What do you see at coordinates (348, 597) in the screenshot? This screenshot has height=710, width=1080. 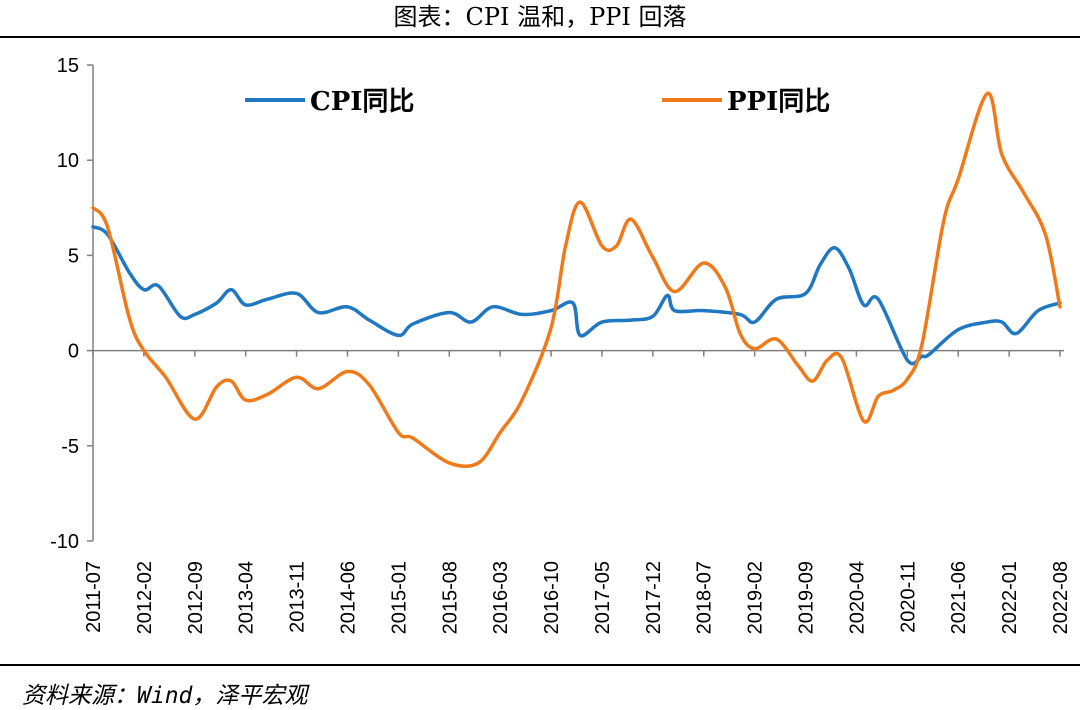 I see `x-tick-label: 2014-06` at bounding box center [348, 597].